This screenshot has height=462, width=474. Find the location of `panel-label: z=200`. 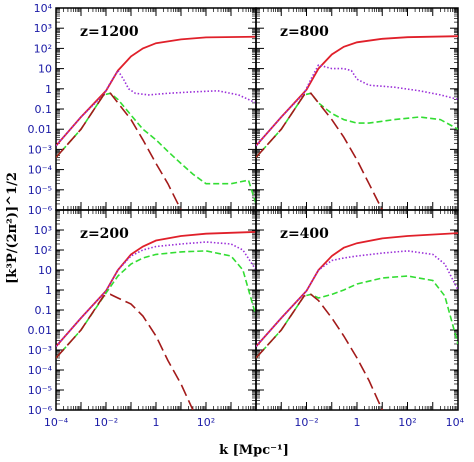

panel-label: z=200 is located at coordinates (104, 234).